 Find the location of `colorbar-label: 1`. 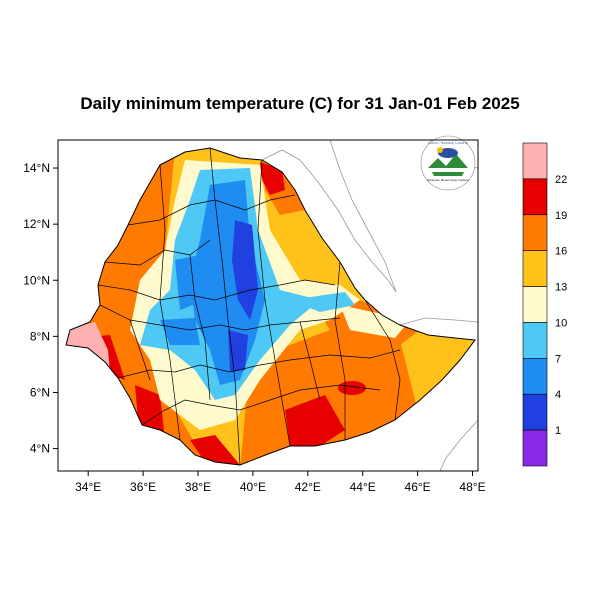

colorbar-label: 1 is located at coordinates (558, 431).